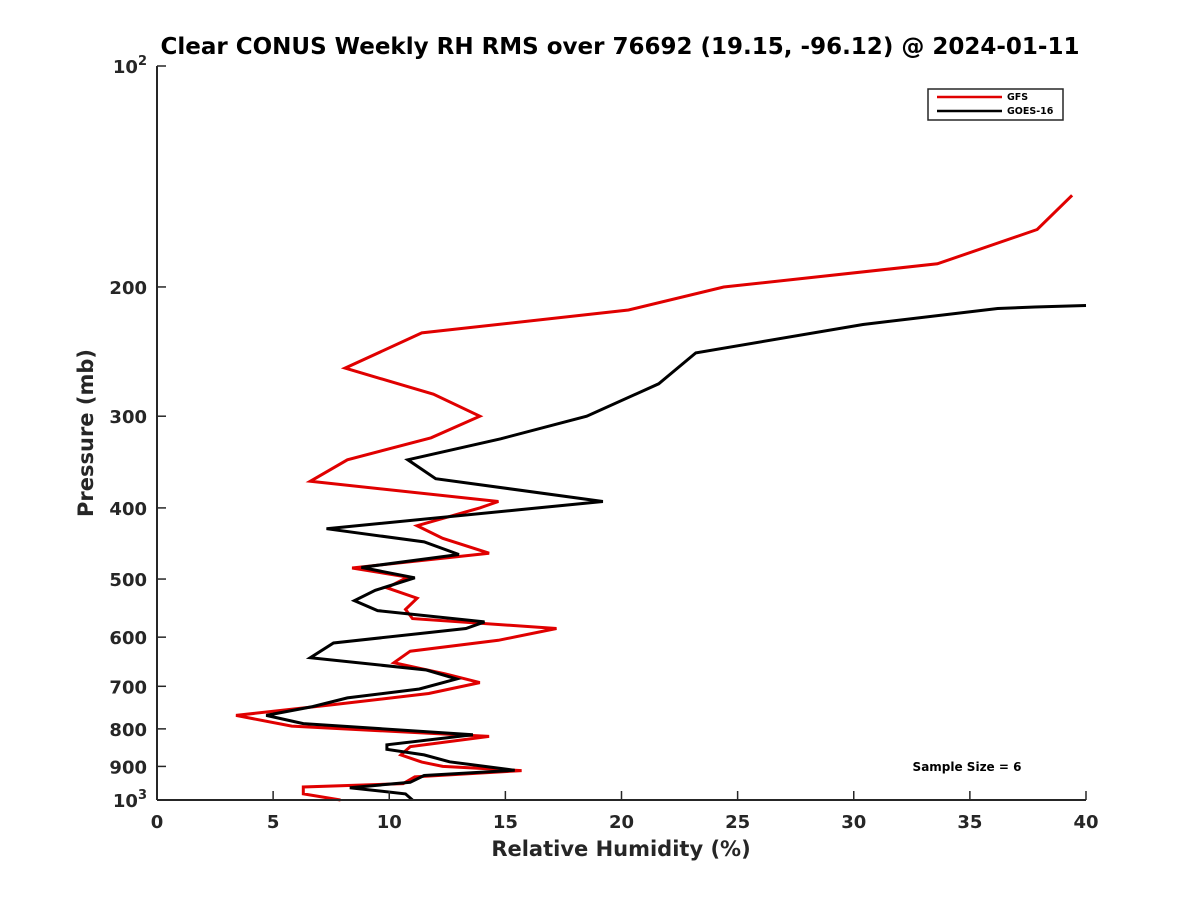 This screenshot has height=900, width=1200. Describe the element at coordinates (128, 509) in the screenshot. I see `y-tick-label: 400` at that location.